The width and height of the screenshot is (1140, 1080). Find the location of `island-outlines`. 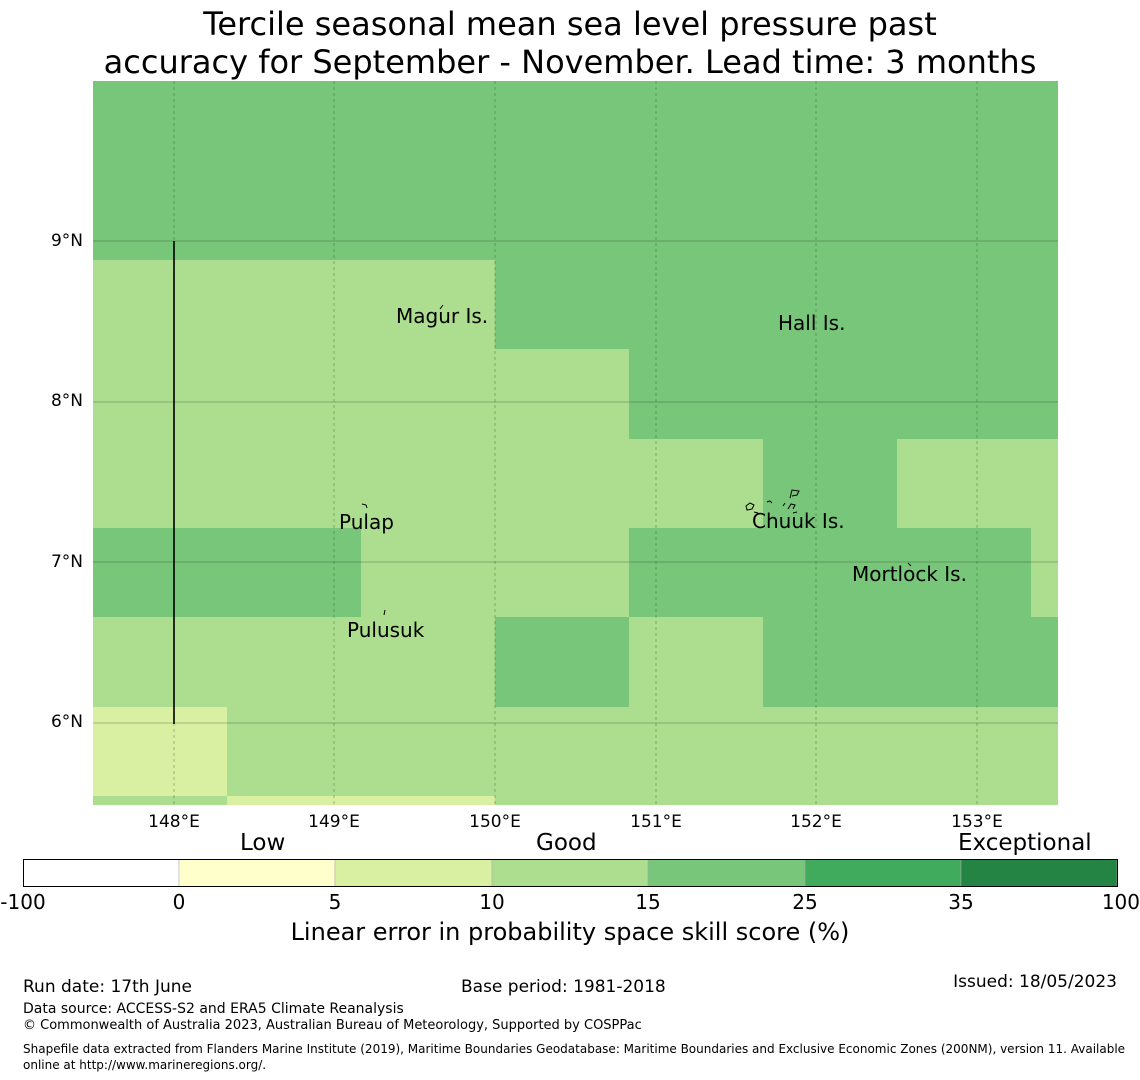

island-outlines is located at coordinates (636, 460).